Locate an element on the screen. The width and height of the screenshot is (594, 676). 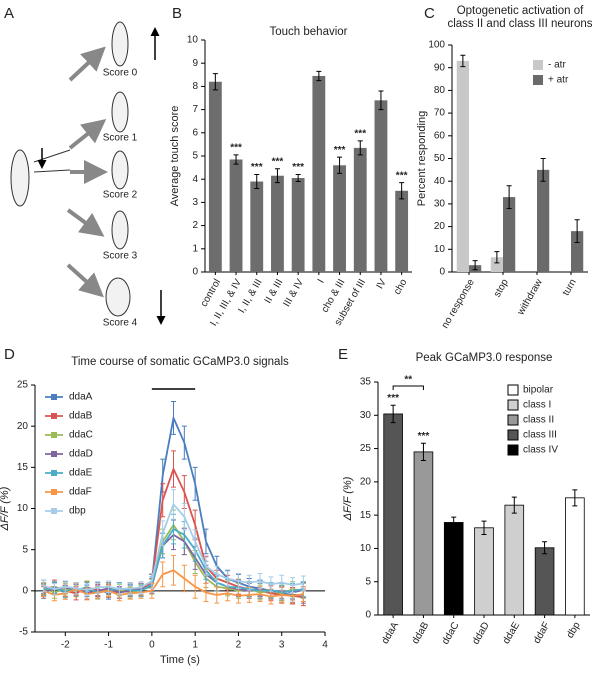
score-label: Score 1 is located at coordinates (120, 138).